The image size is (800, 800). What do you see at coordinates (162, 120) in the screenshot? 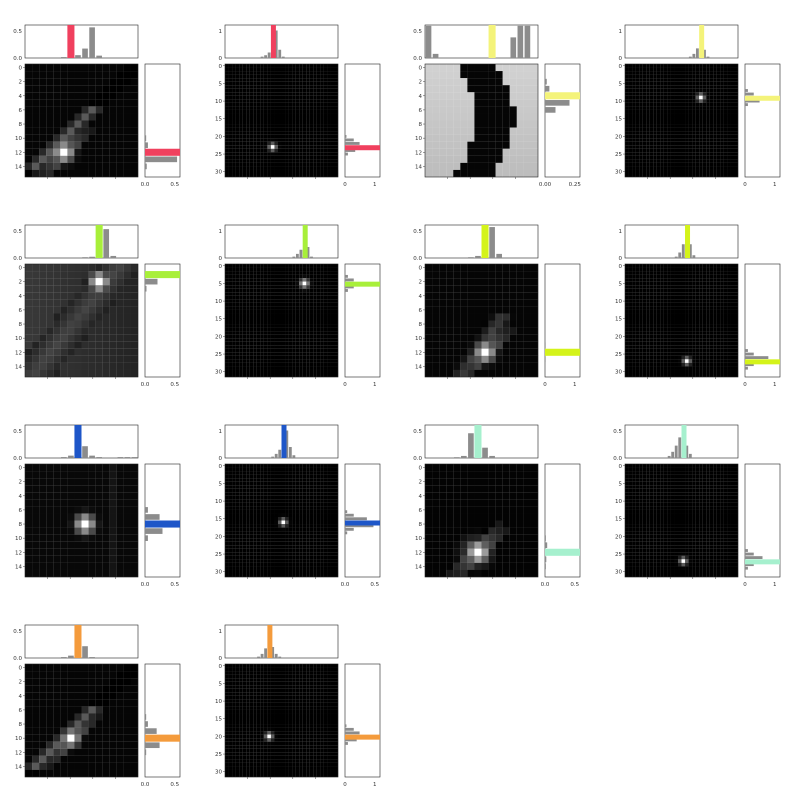
I see `right-hist-frame` at bounding box center [162, 120].